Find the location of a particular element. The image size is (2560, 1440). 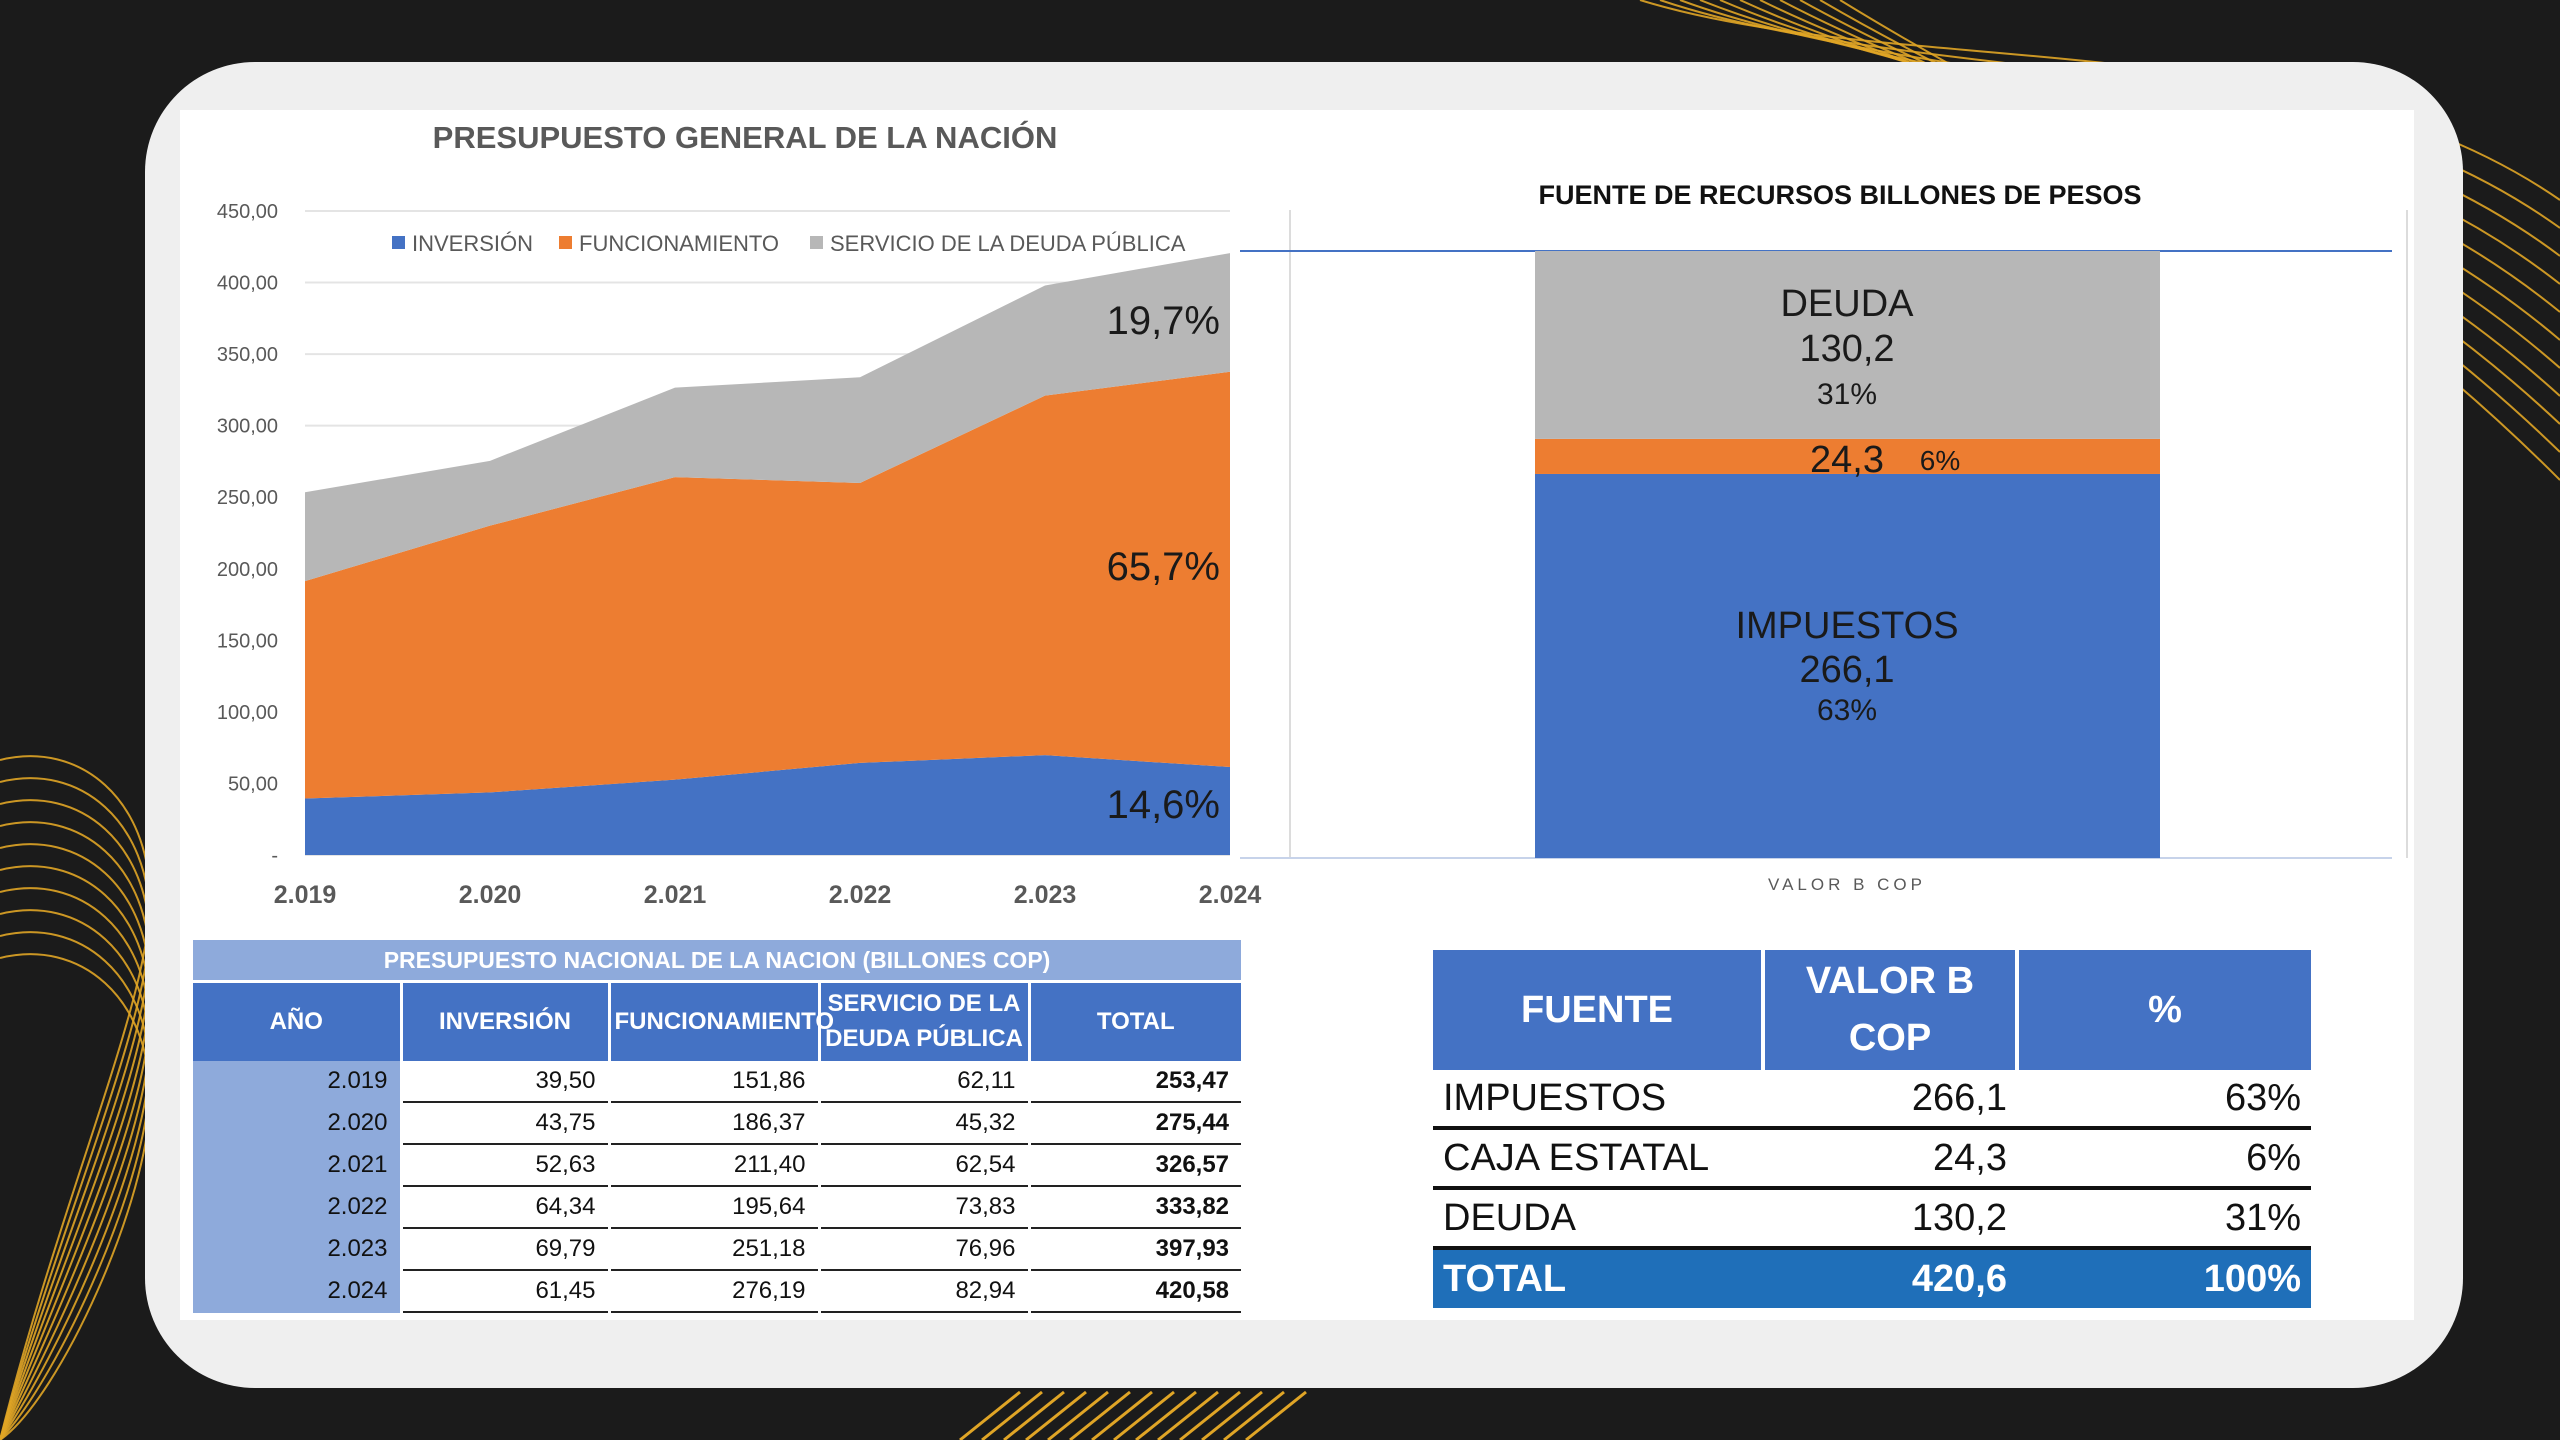

value-cell: 76,96 is located at coordinates (923, 1249).